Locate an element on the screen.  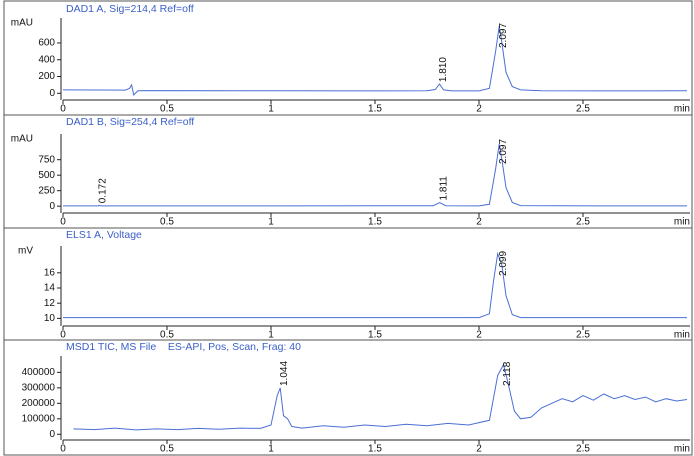
peak-label: 2.099 is located at coordinates (503, 263).